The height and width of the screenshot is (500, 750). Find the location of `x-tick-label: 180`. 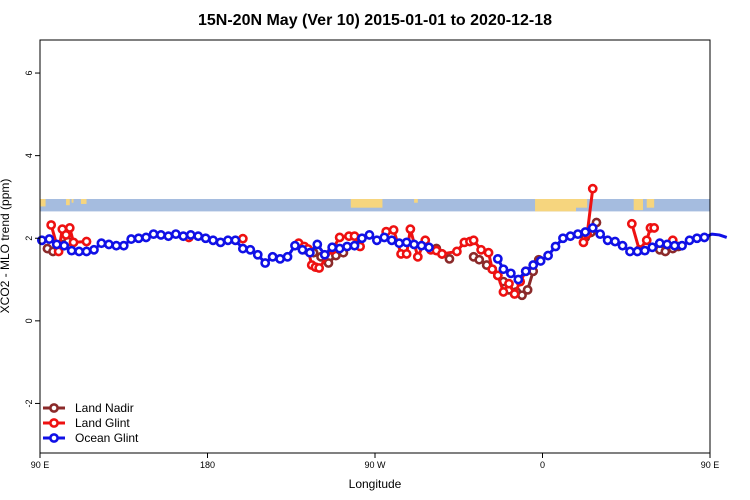

x-tick-label: 180 is located at coordinates (207, 465).